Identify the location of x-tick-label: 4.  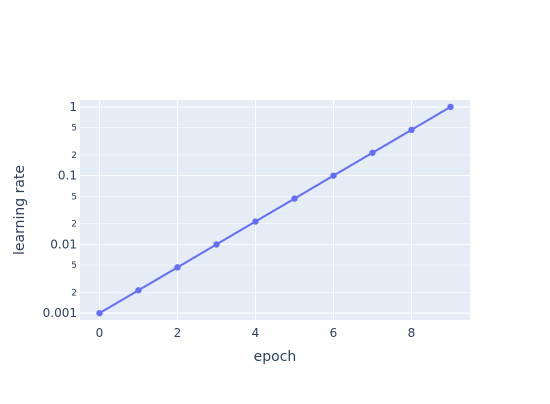
(256, 333).